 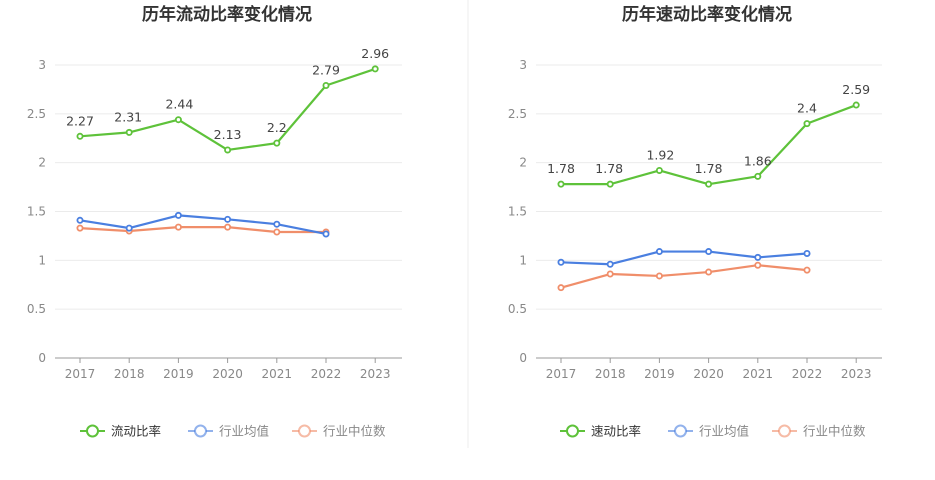 I want to click on chart-title: 历年速动比率变化情况, so click(x=707, y=14).